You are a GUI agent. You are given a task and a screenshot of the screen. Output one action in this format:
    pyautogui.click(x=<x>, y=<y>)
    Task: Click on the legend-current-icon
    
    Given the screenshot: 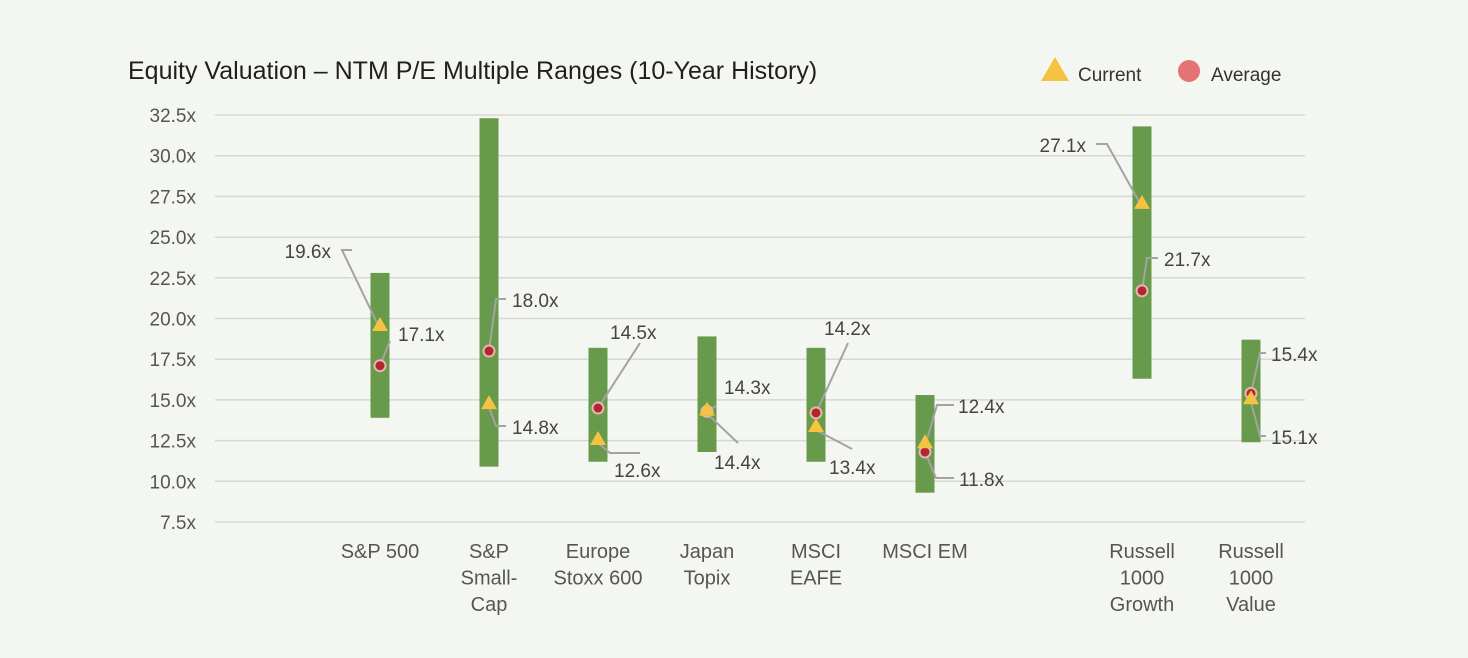 What is the action you would take?
    pyautogui.click(x=1055, y=69)
    